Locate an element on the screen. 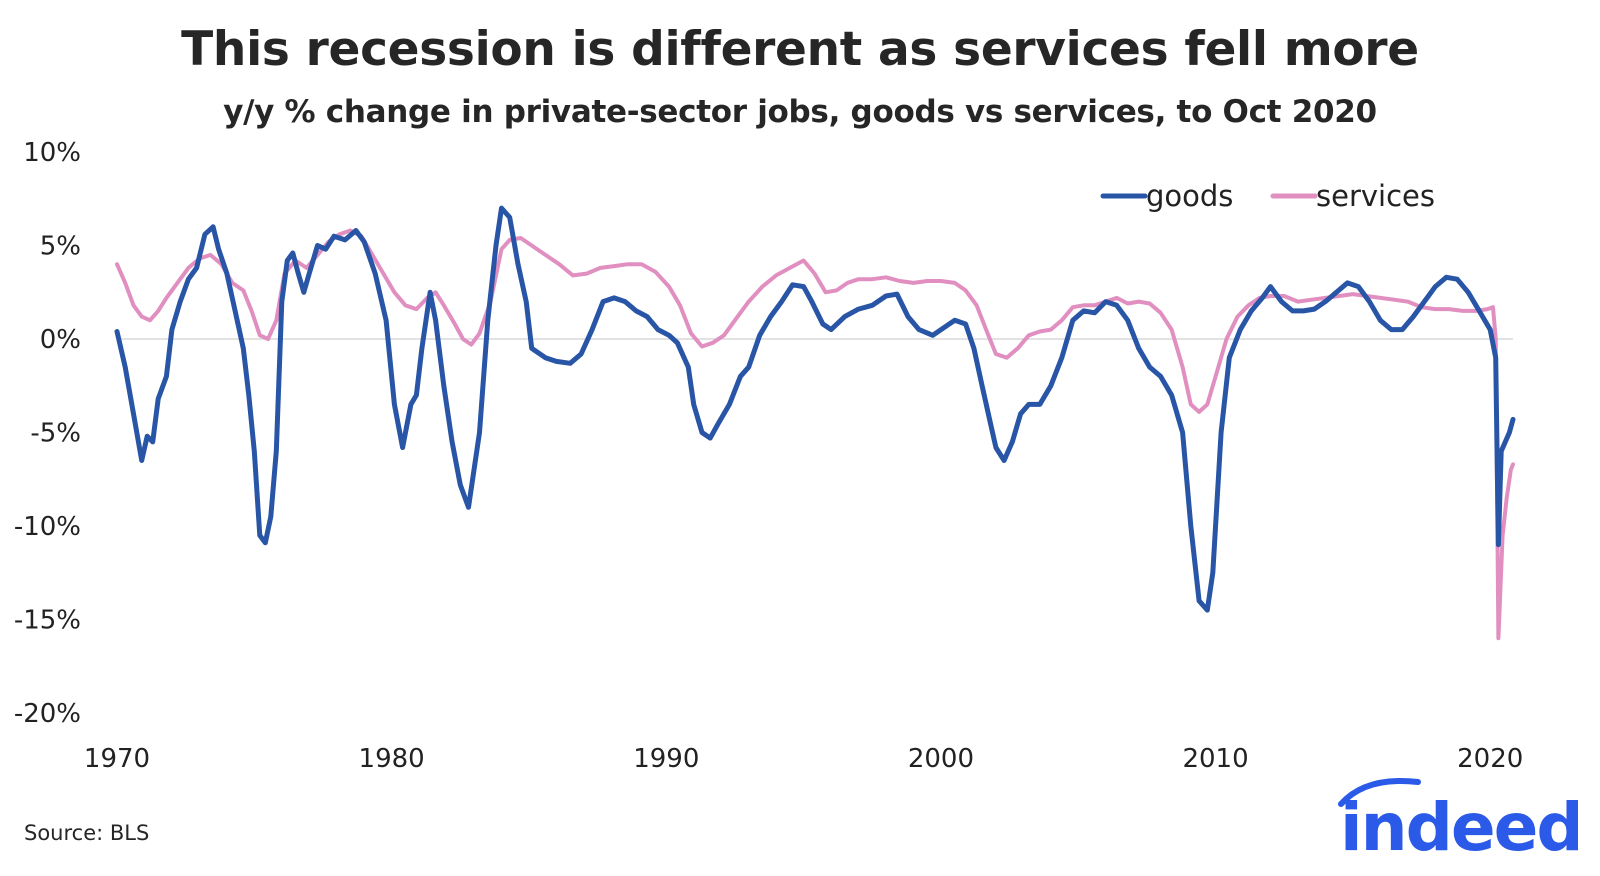  y-tick-label: 10% is located at coordinates (52, 153).